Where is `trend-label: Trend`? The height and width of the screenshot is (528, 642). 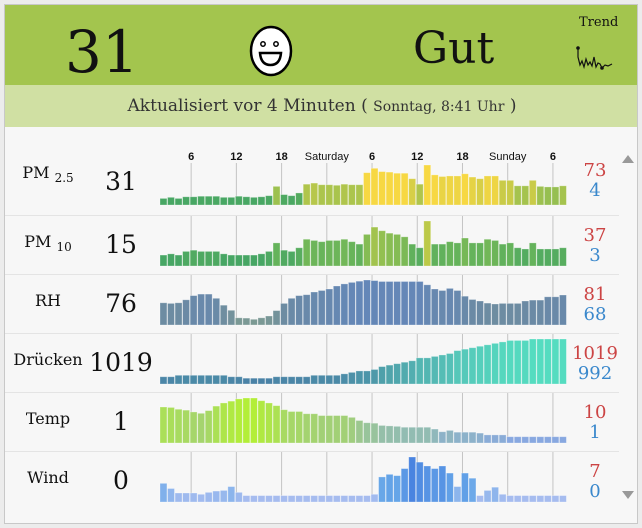 trend-label: Trend is located at coordinates (599, 22).